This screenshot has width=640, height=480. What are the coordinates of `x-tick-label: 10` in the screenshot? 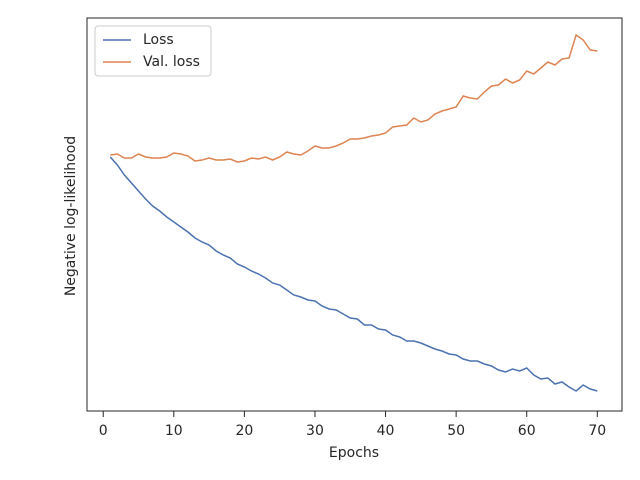 It's located at (174, 431).